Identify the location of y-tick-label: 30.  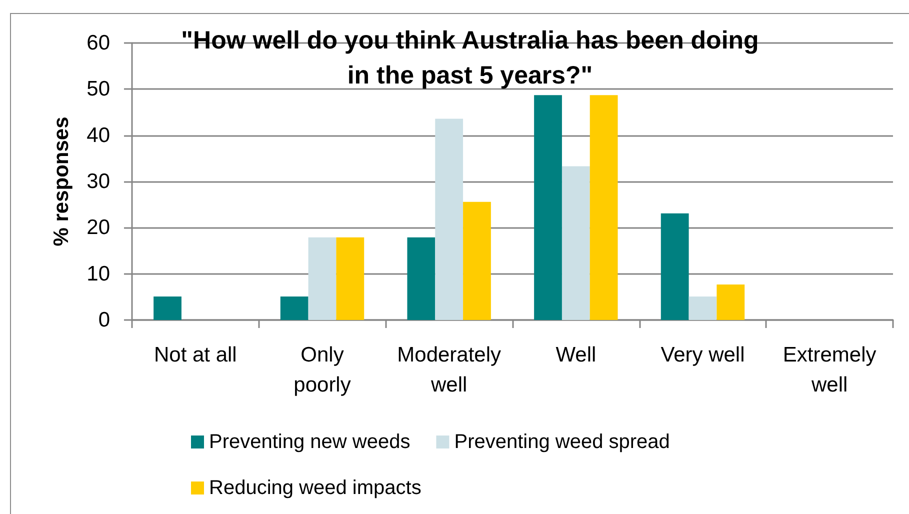
(98, 181).